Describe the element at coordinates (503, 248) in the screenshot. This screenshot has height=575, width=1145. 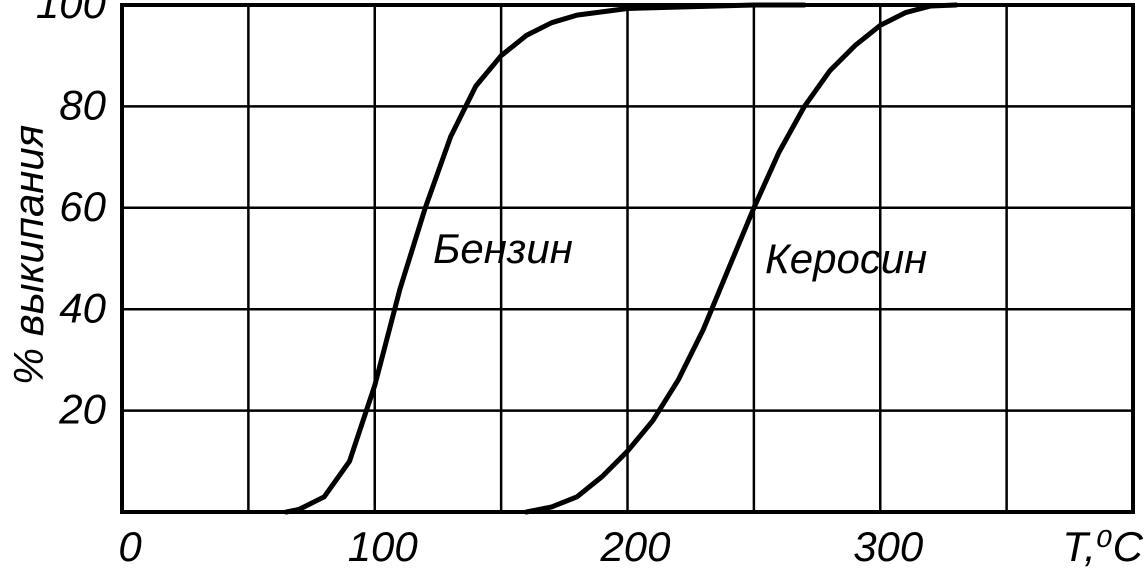
I see `series-label: Бензин` at that location.